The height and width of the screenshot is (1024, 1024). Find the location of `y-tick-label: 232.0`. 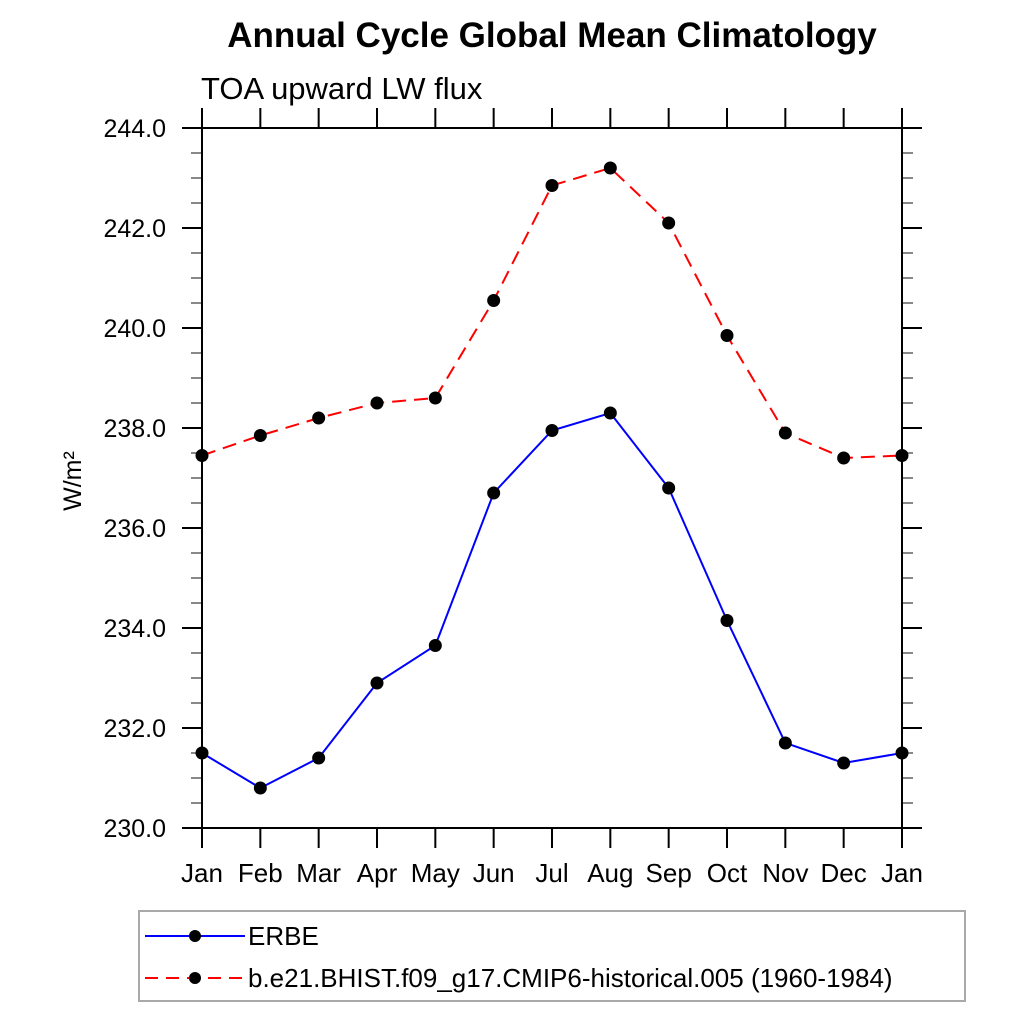

y-tick-label: 232.0 is located at coordinates (134, 729).